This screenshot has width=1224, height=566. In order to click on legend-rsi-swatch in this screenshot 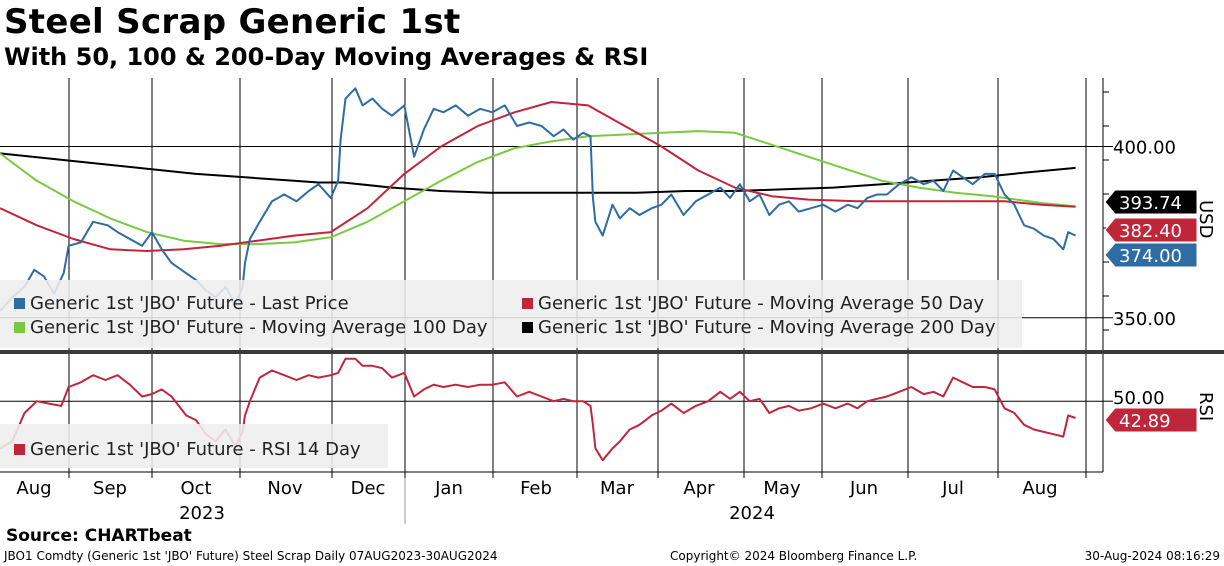, I will do `click(19, 449)`.